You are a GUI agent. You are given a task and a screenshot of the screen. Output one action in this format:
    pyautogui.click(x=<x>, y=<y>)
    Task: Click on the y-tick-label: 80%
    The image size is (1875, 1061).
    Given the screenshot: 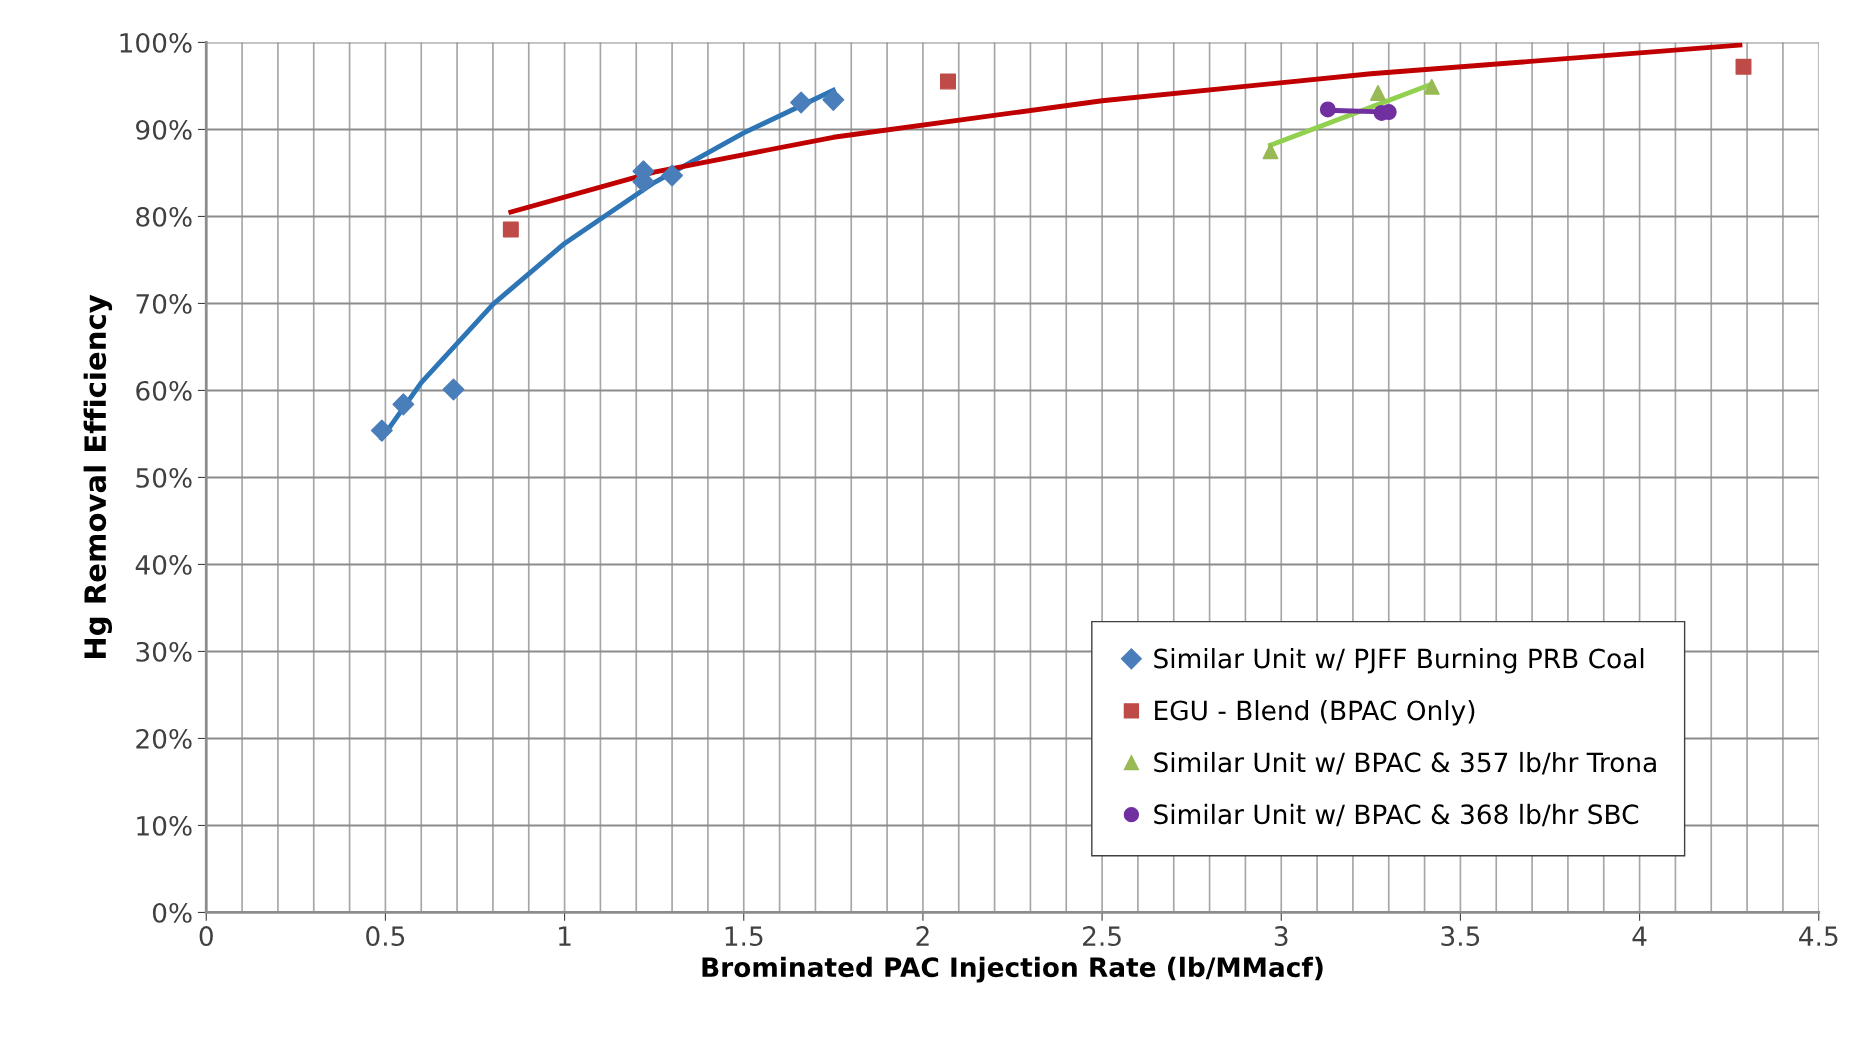 What is the action you would take?
    pyautogui.click(x=164, y=216)
    